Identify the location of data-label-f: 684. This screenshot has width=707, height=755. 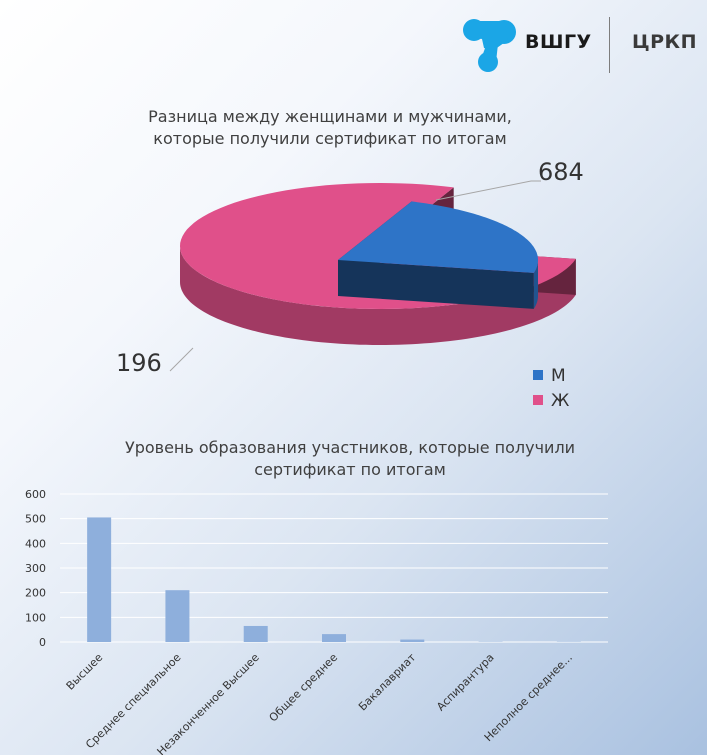
(561, 172).